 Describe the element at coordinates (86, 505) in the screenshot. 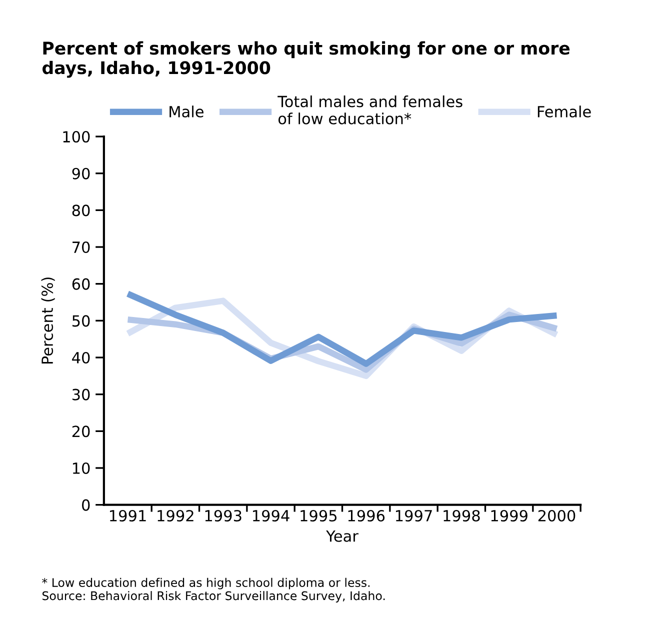

I see `y-tick-label: 0` at that location.